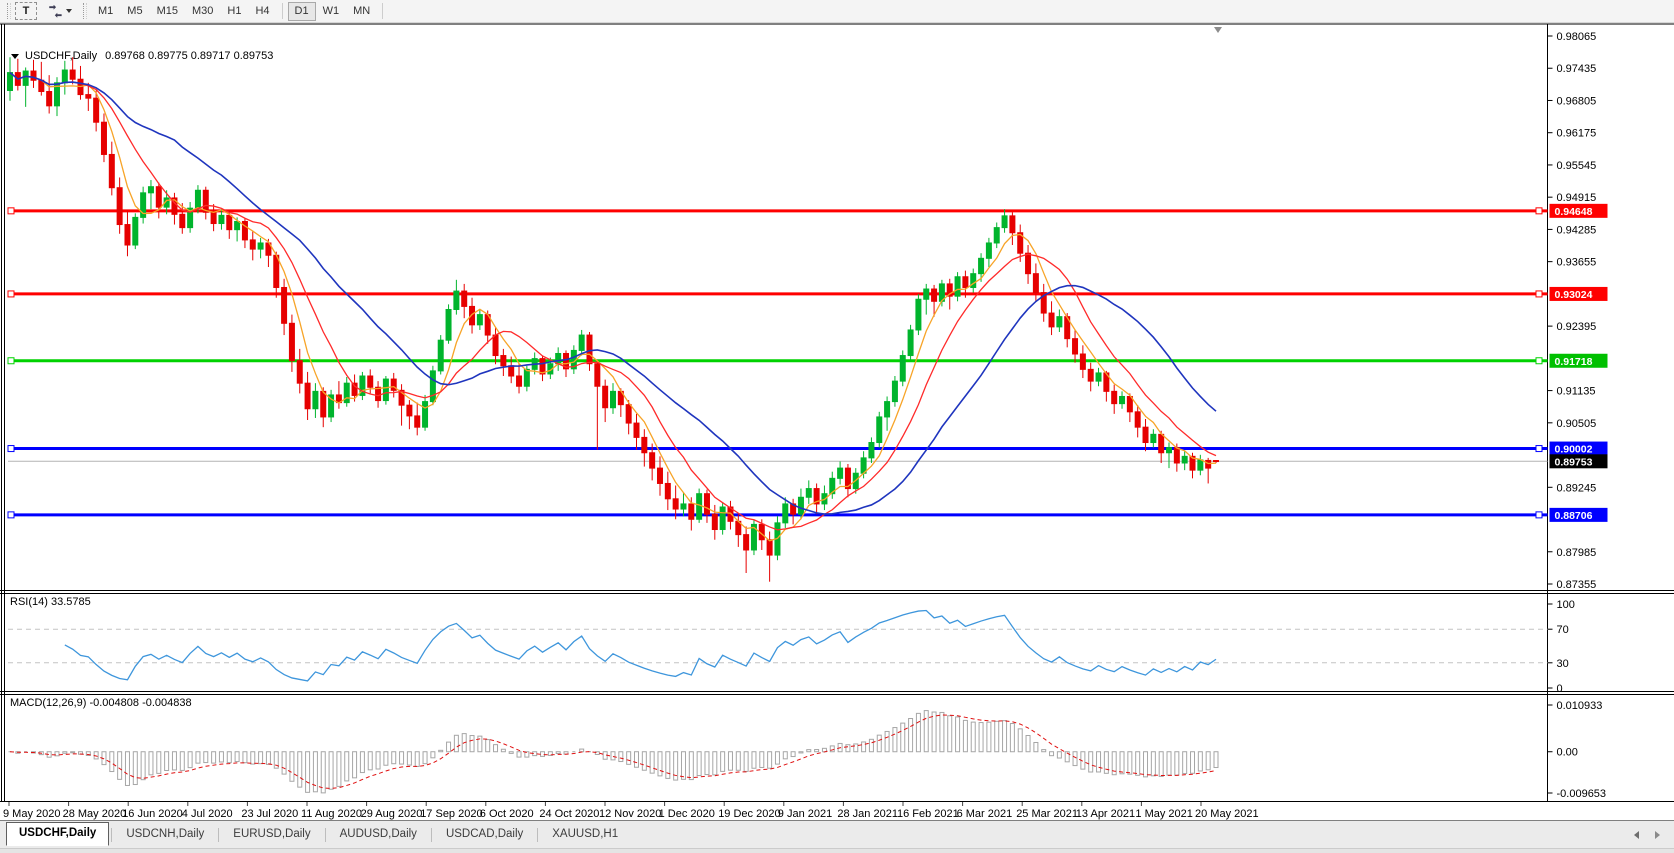  I want to click on svg-text: 0.96175, so click(1577, 134).